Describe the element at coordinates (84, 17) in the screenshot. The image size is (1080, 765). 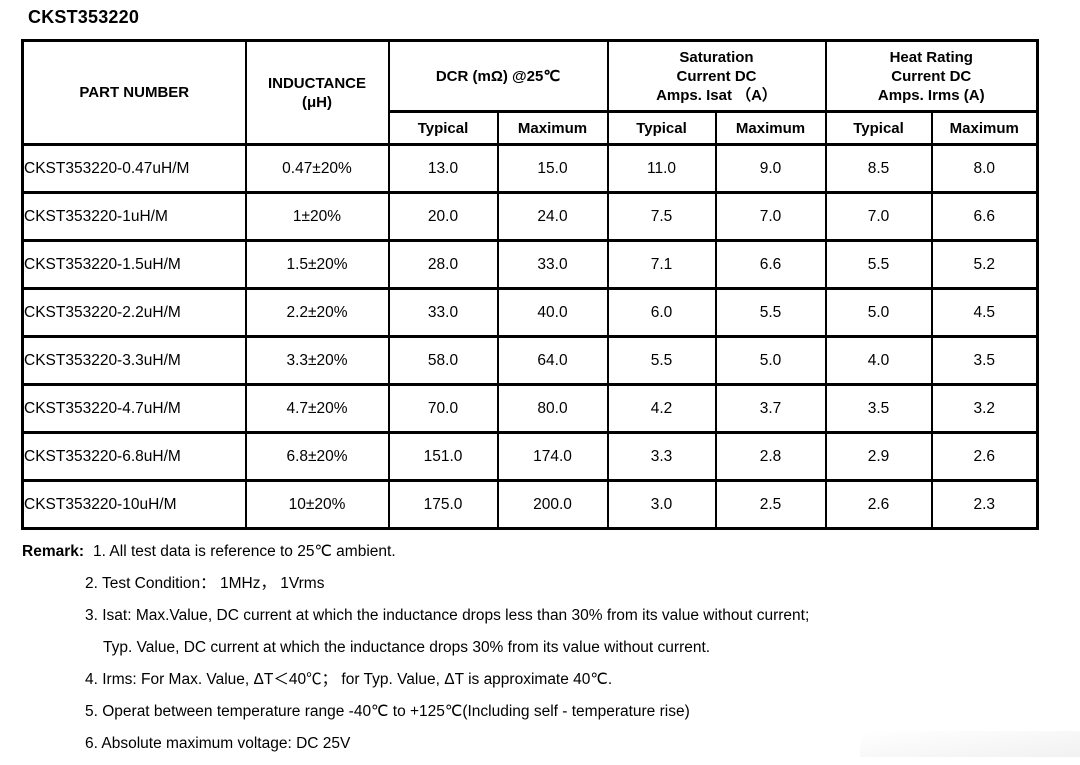
I see `page-title: CKST353220` at that location.